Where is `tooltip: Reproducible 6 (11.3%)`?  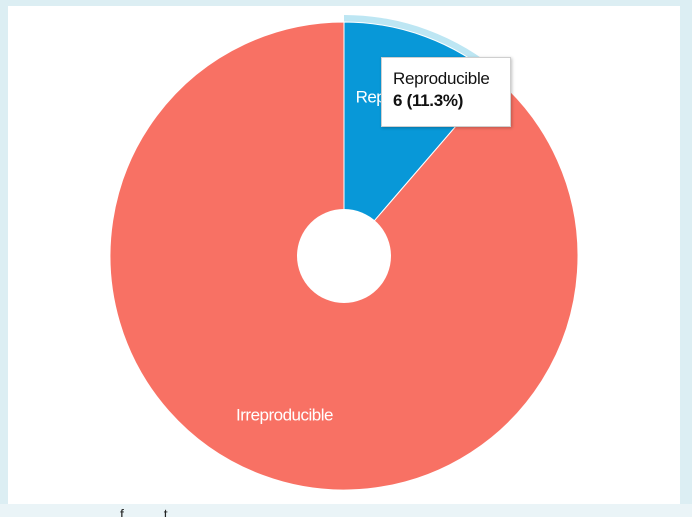 tooltip: Reproducible 6 (11.3%) is located at coordinates (446, 92).